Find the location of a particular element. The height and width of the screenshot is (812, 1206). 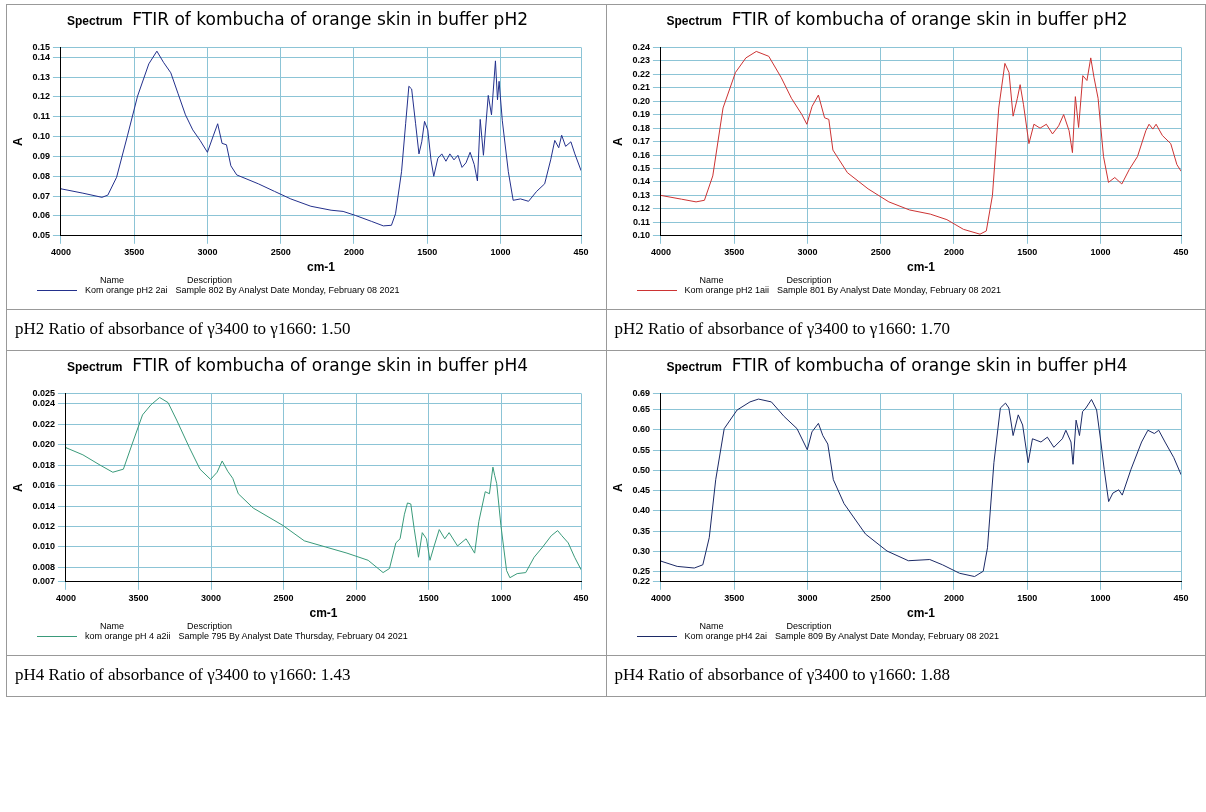

y-tick-label: 0.25 is located at coordinates (640, 571).